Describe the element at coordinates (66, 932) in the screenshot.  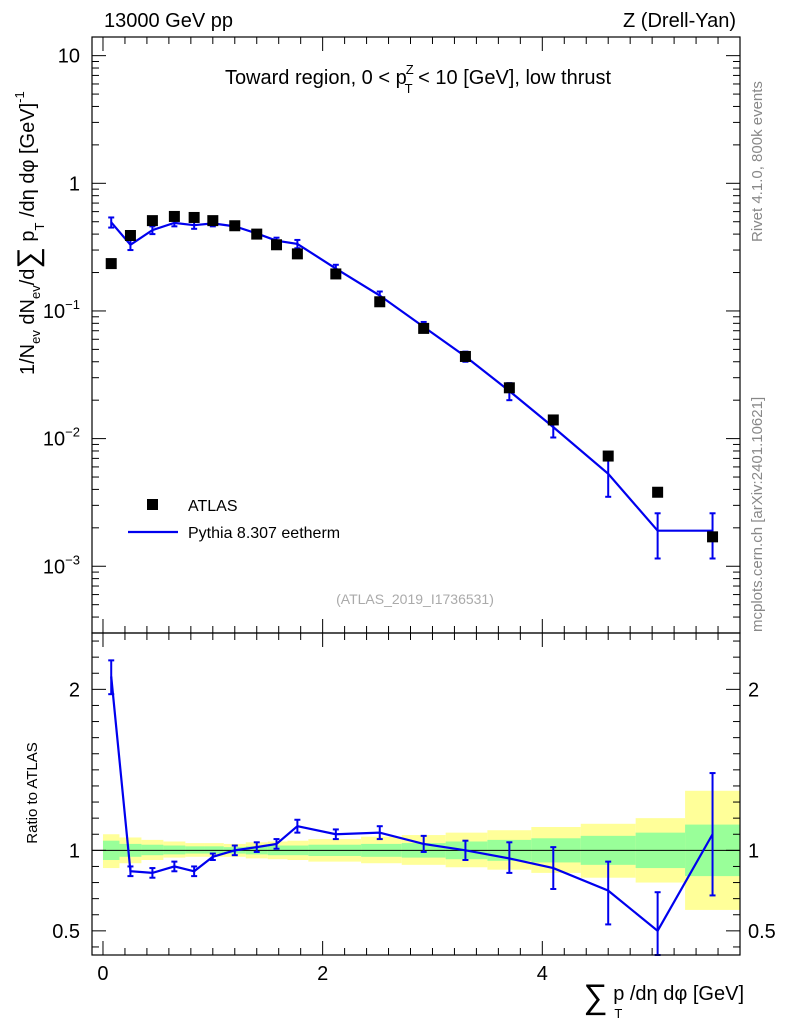
I see `ratio-y-tick-label-left: 0.5` at that location.